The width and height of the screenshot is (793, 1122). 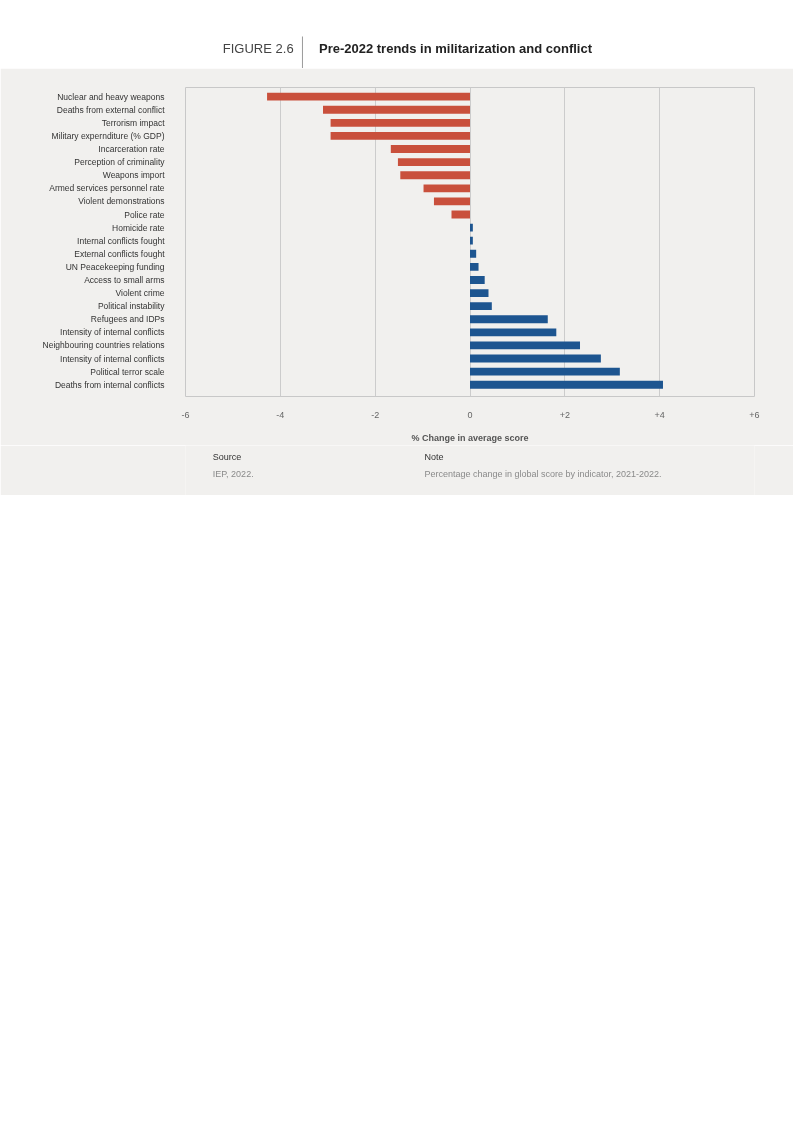 What do you see at coordinates (659, 414) in the screenshot?
I see `x-tick-label: +4` at bounding box center [659, 414].